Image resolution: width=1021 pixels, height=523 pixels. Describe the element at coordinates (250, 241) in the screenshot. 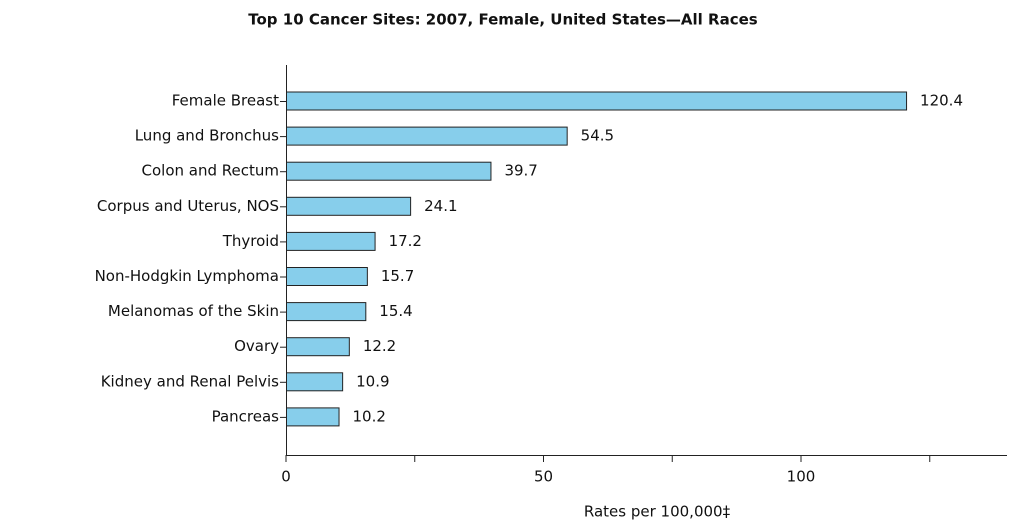

I see `y-tick-label: Thyroid` at that location.